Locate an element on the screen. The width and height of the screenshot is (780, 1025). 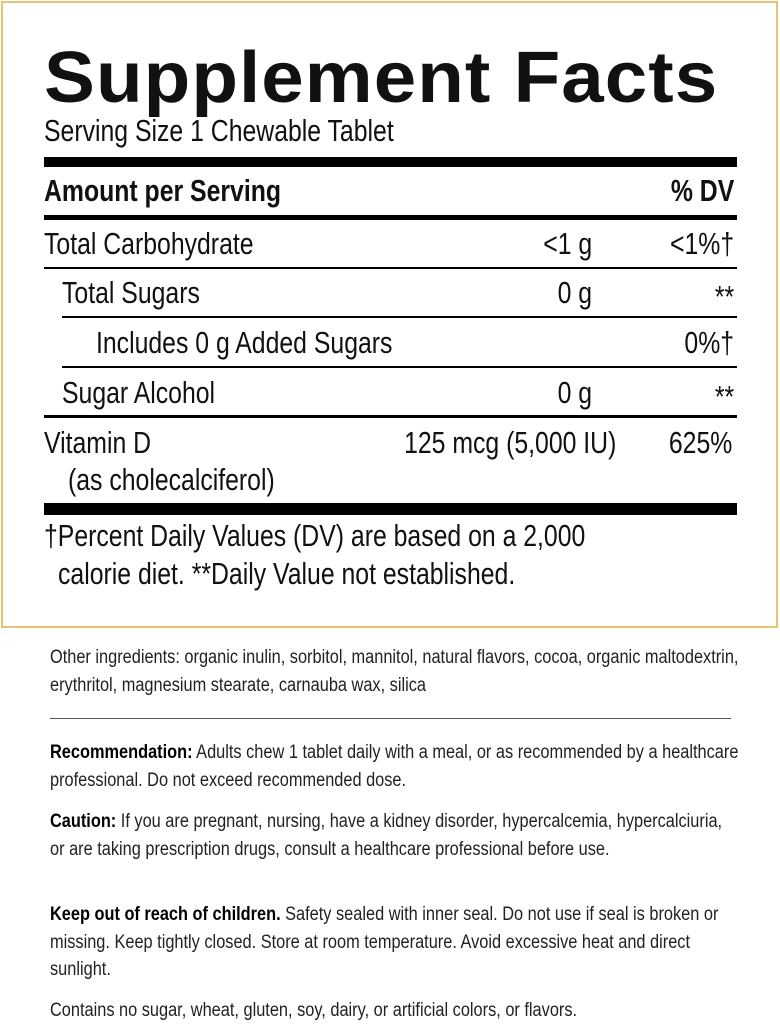
nutrient-name: Sugar Alcohol is located at coordinates (139, 392).